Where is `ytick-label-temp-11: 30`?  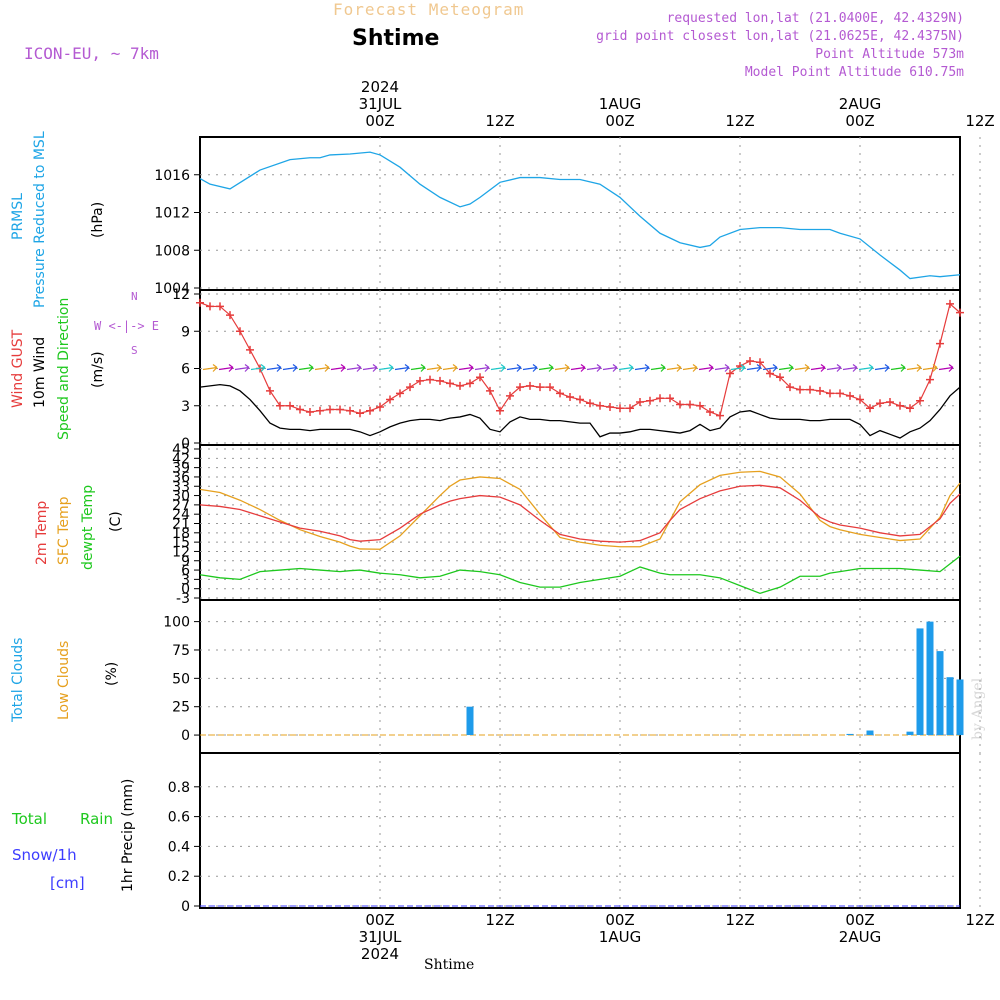 ytick-label-temp-11: 30 is located at coordinates (181, 497).